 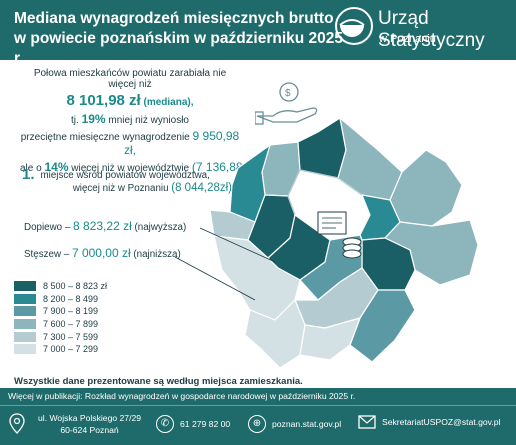 I want to click on info-line-5-pre: ale o, so click(x=31, y=168).